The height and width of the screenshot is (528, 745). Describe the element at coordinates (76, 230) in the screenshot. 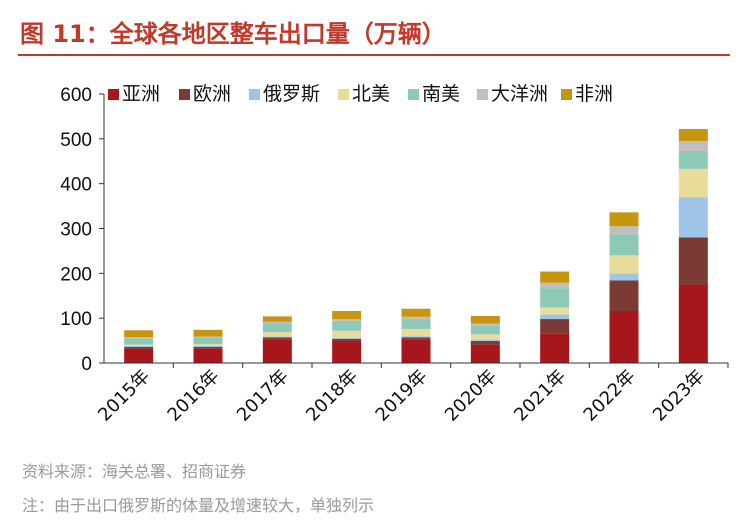

I see `y-tick-label: 300` at that location.